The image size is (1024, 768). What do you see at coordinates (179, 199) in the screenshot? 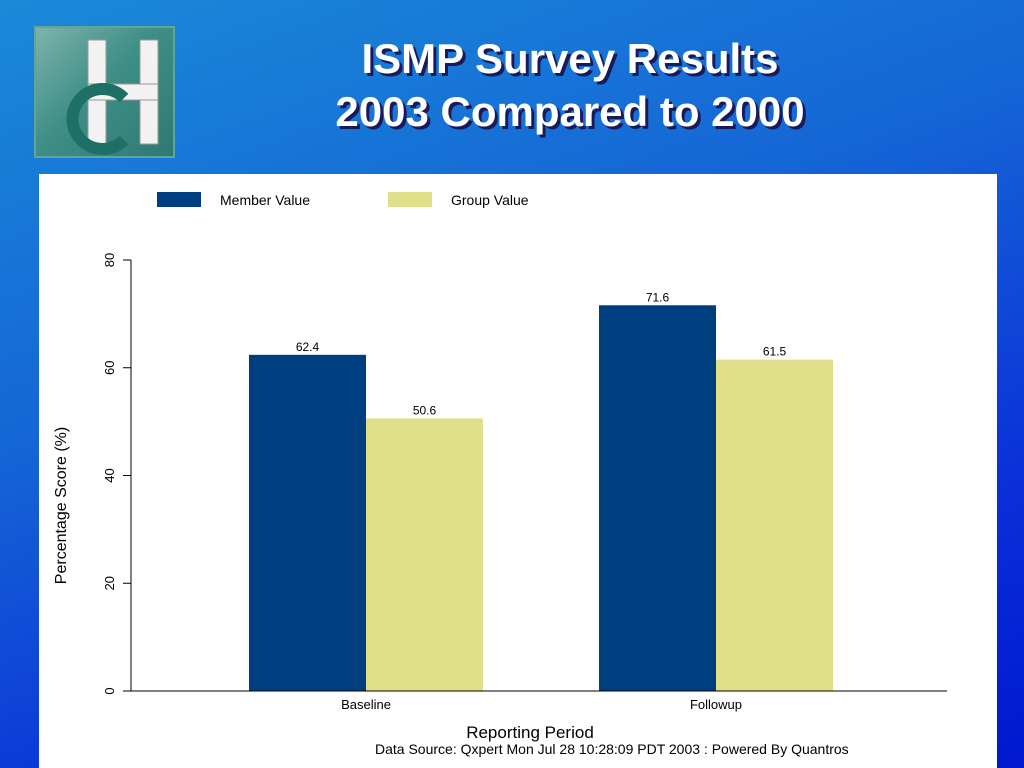
I see `legend-swatch-member` at bounding box center [179, 199].